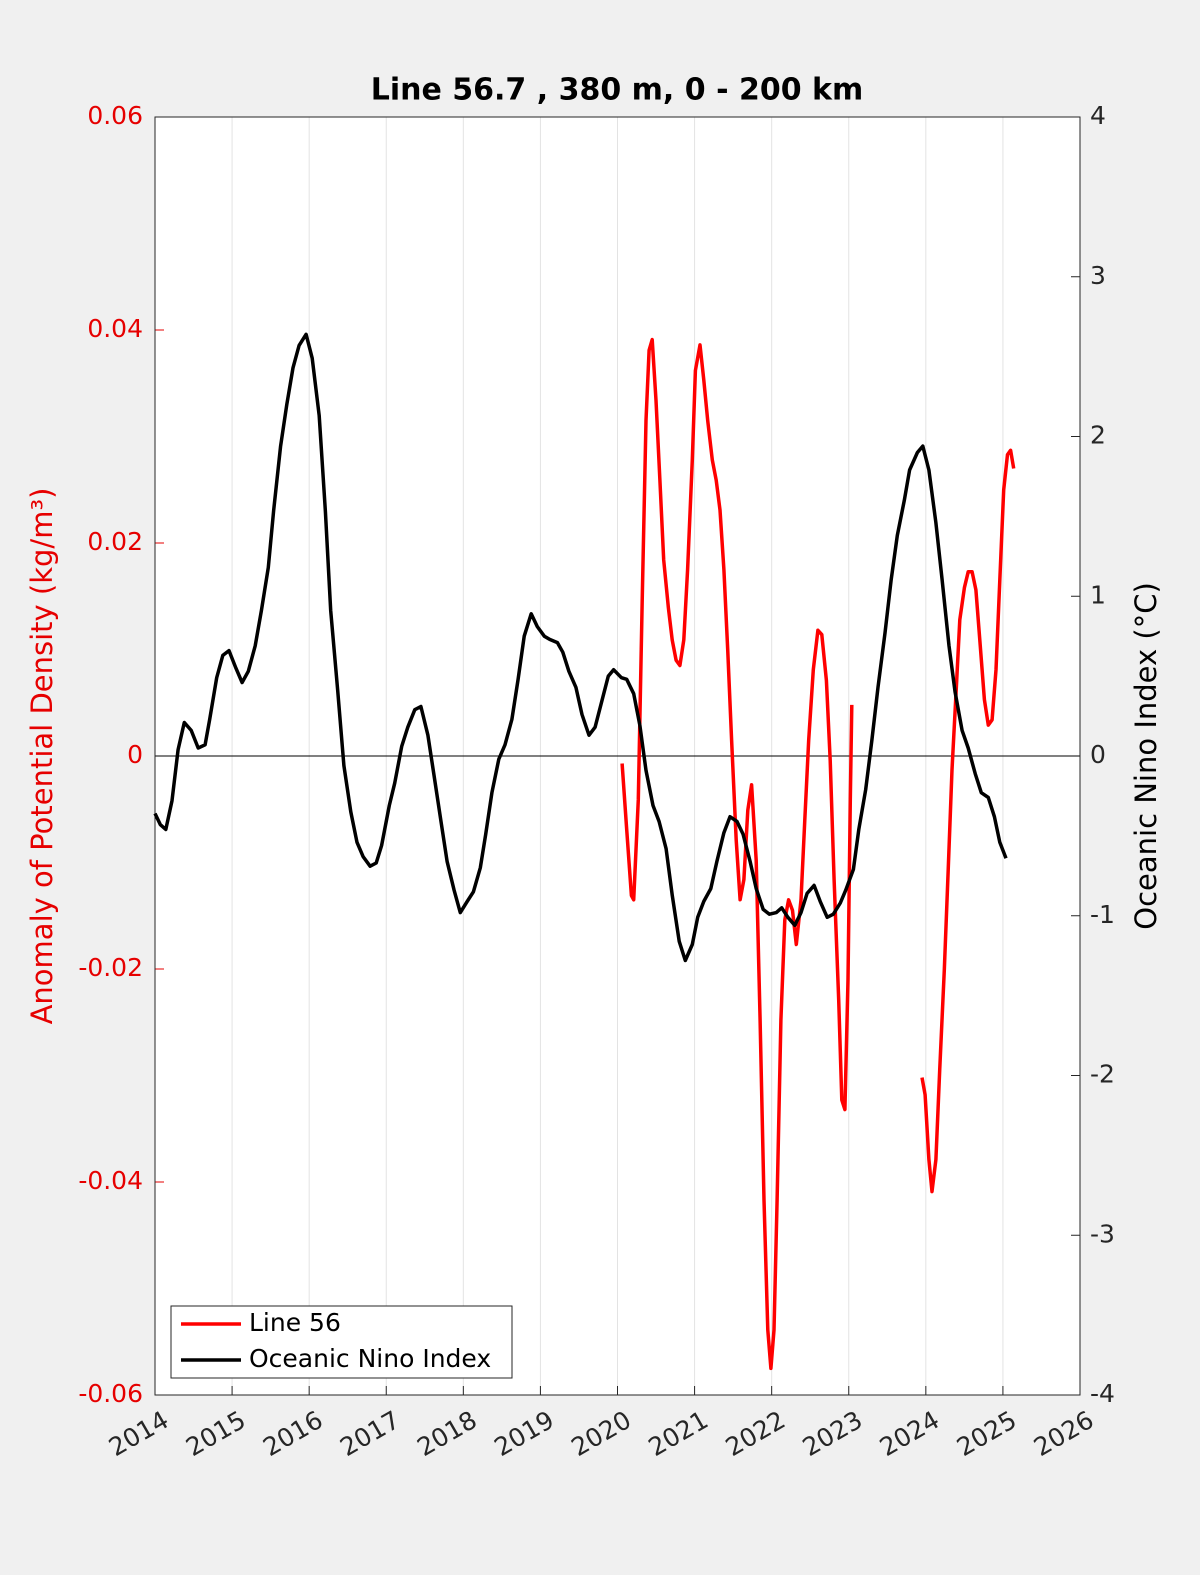 This screenshot has height=1575, width=1200. What do you see at coordinates (1098, 115) in the screenshot?
I see `y2-tick-label: 4` at bounding box center [1098, 115].